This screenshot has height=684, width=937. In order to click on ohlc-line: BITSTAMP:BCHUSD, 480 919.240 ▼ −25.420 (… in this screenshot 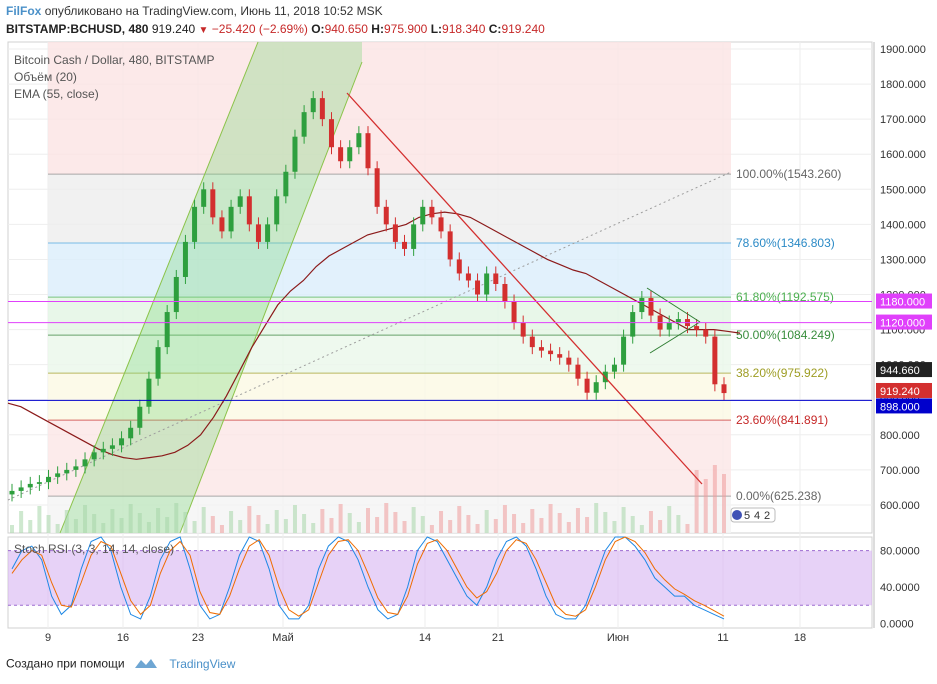, I will do `click(275, 29)`.